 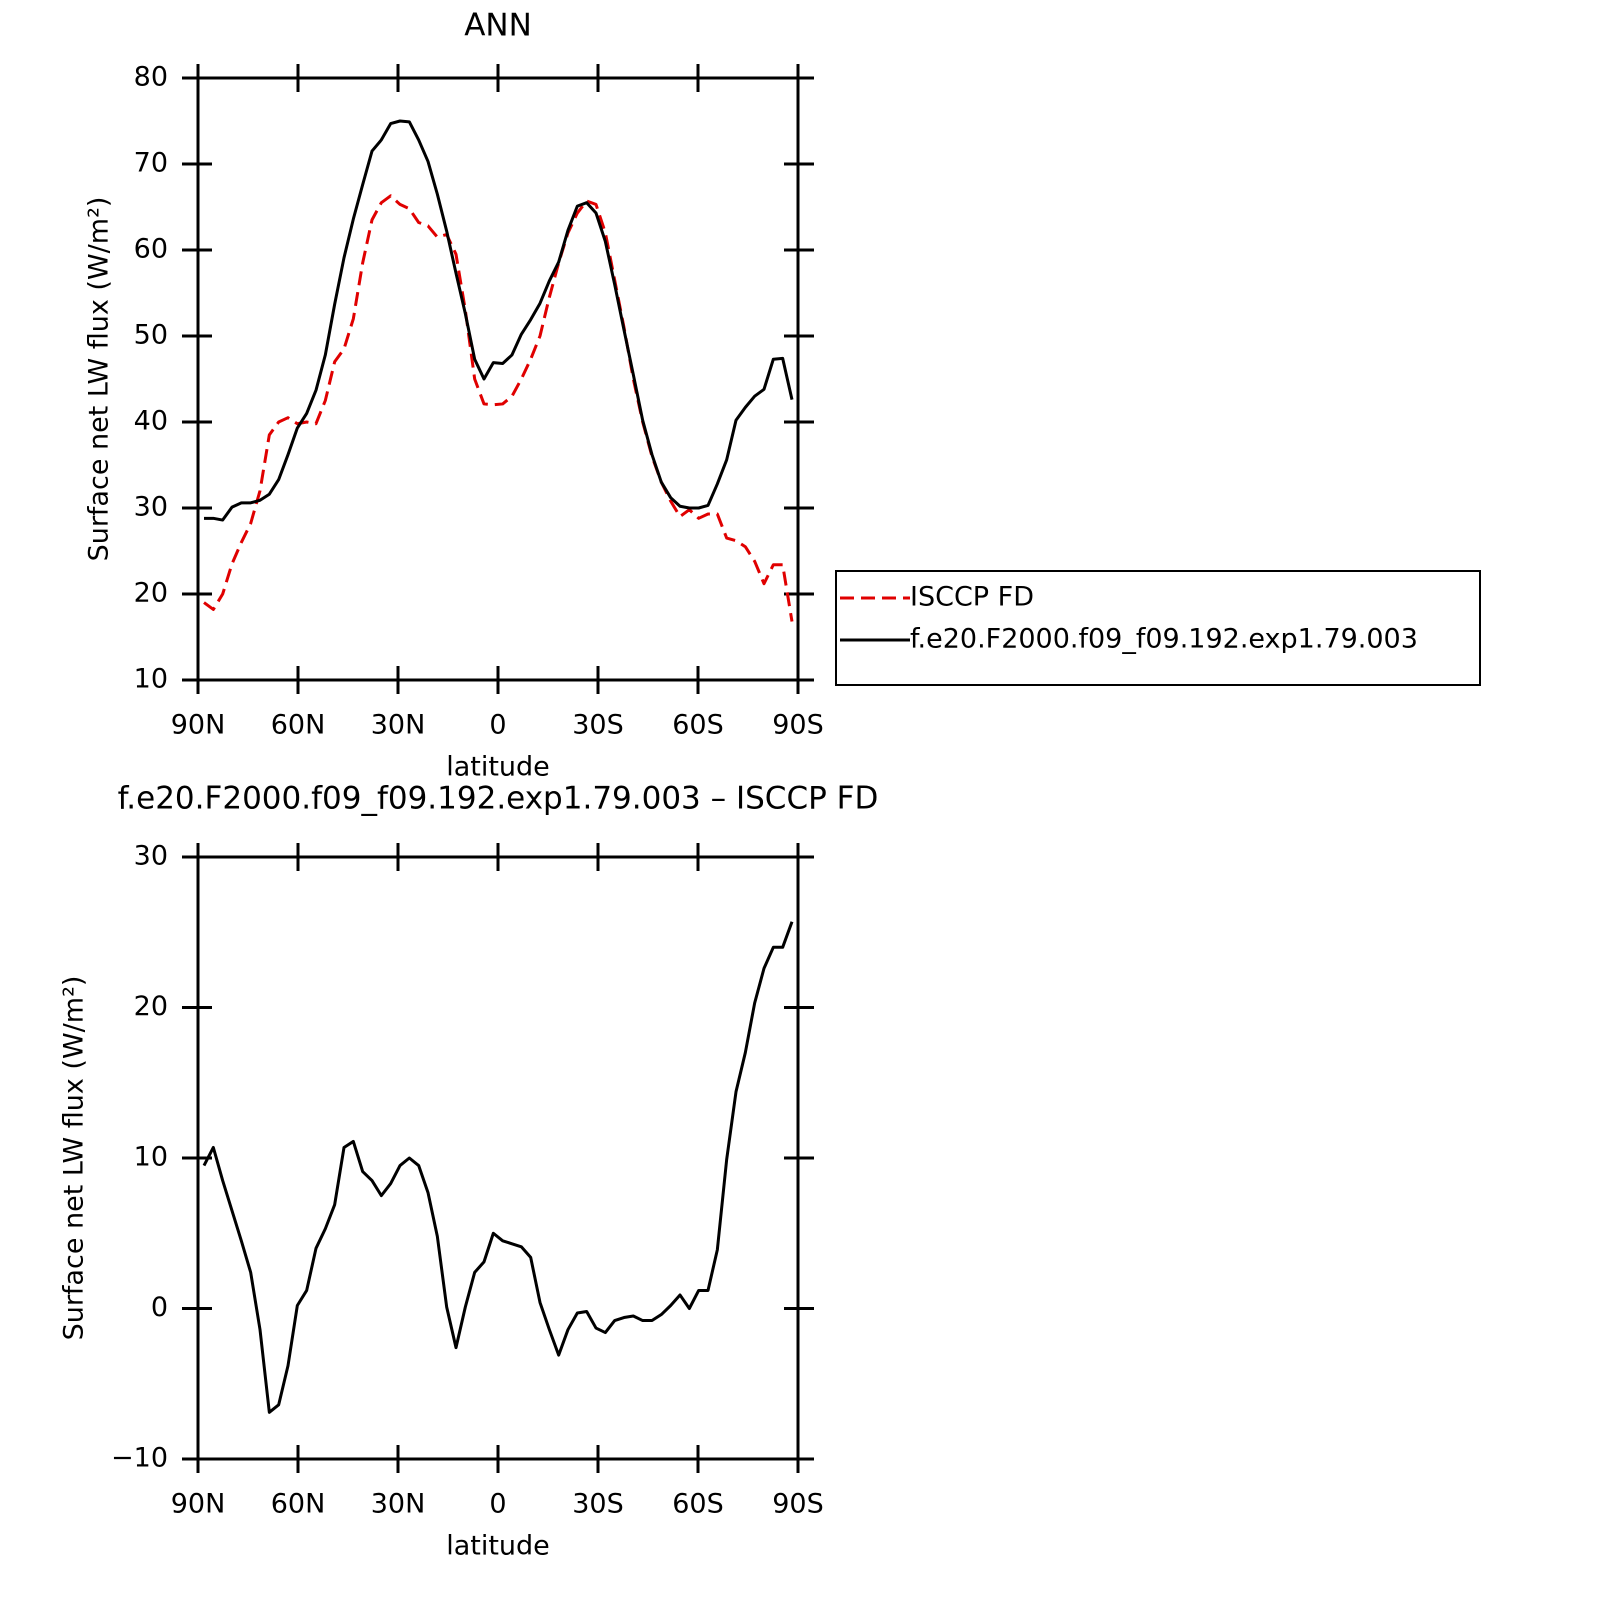 What do you see at coordinates (151, 77) in the screenshot?
I see `y-tick-label: 80` at bounding box center [151, 77].